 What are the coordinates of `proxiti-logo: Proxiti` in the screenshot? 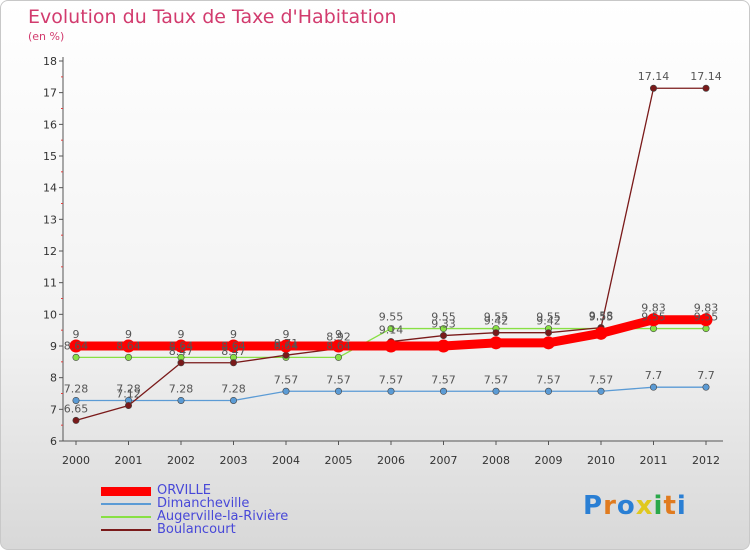 It's located at (635, 506).